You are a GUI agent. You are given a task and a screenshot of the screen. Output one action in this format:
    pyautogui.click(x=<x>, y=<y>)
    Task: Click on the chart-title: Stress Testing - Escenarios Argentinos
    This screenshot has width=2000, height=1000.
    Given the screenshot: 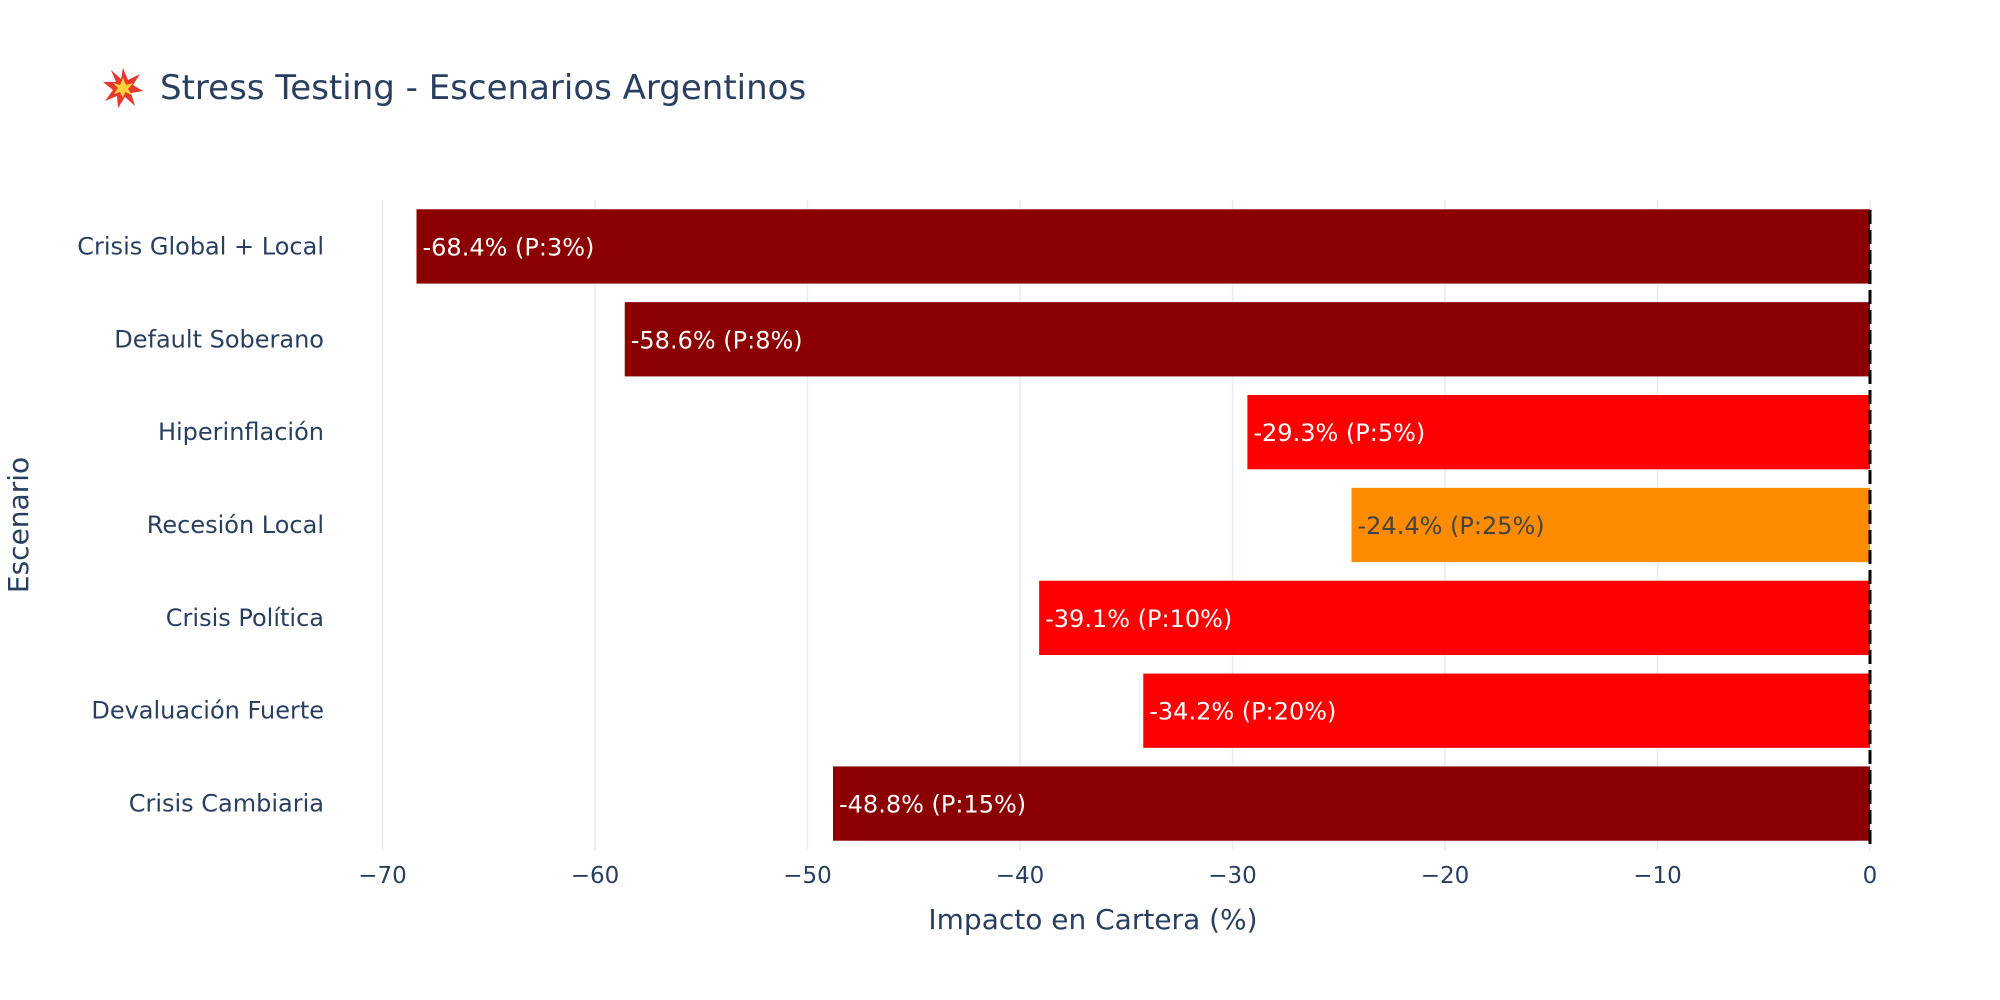 What is the action you would take?
    pyautogui.click(x=454, y=88)
    